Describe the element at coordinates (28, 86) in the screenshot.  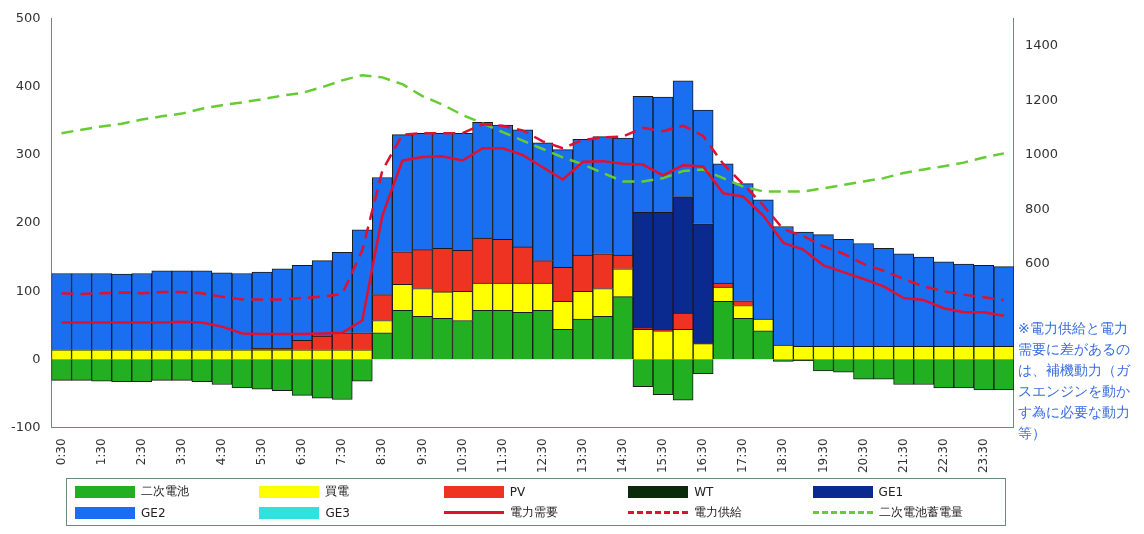
I see `y-tick-label: 400` at that location.